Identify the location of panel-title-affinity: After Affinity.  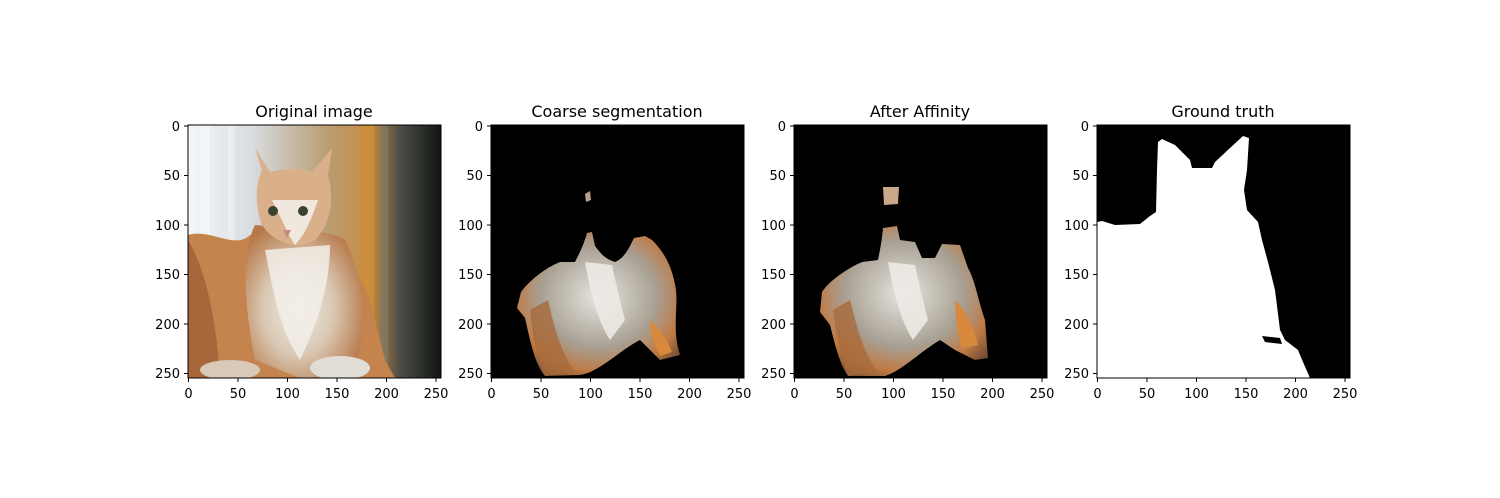
(920, 111).